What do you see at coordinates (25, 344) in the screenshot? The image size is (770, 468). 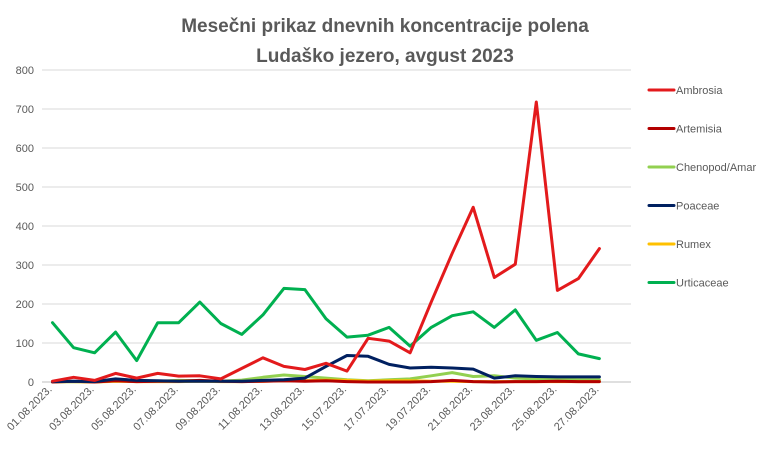 I see `y-tick-label: 100` at bounding box center [25, 344].